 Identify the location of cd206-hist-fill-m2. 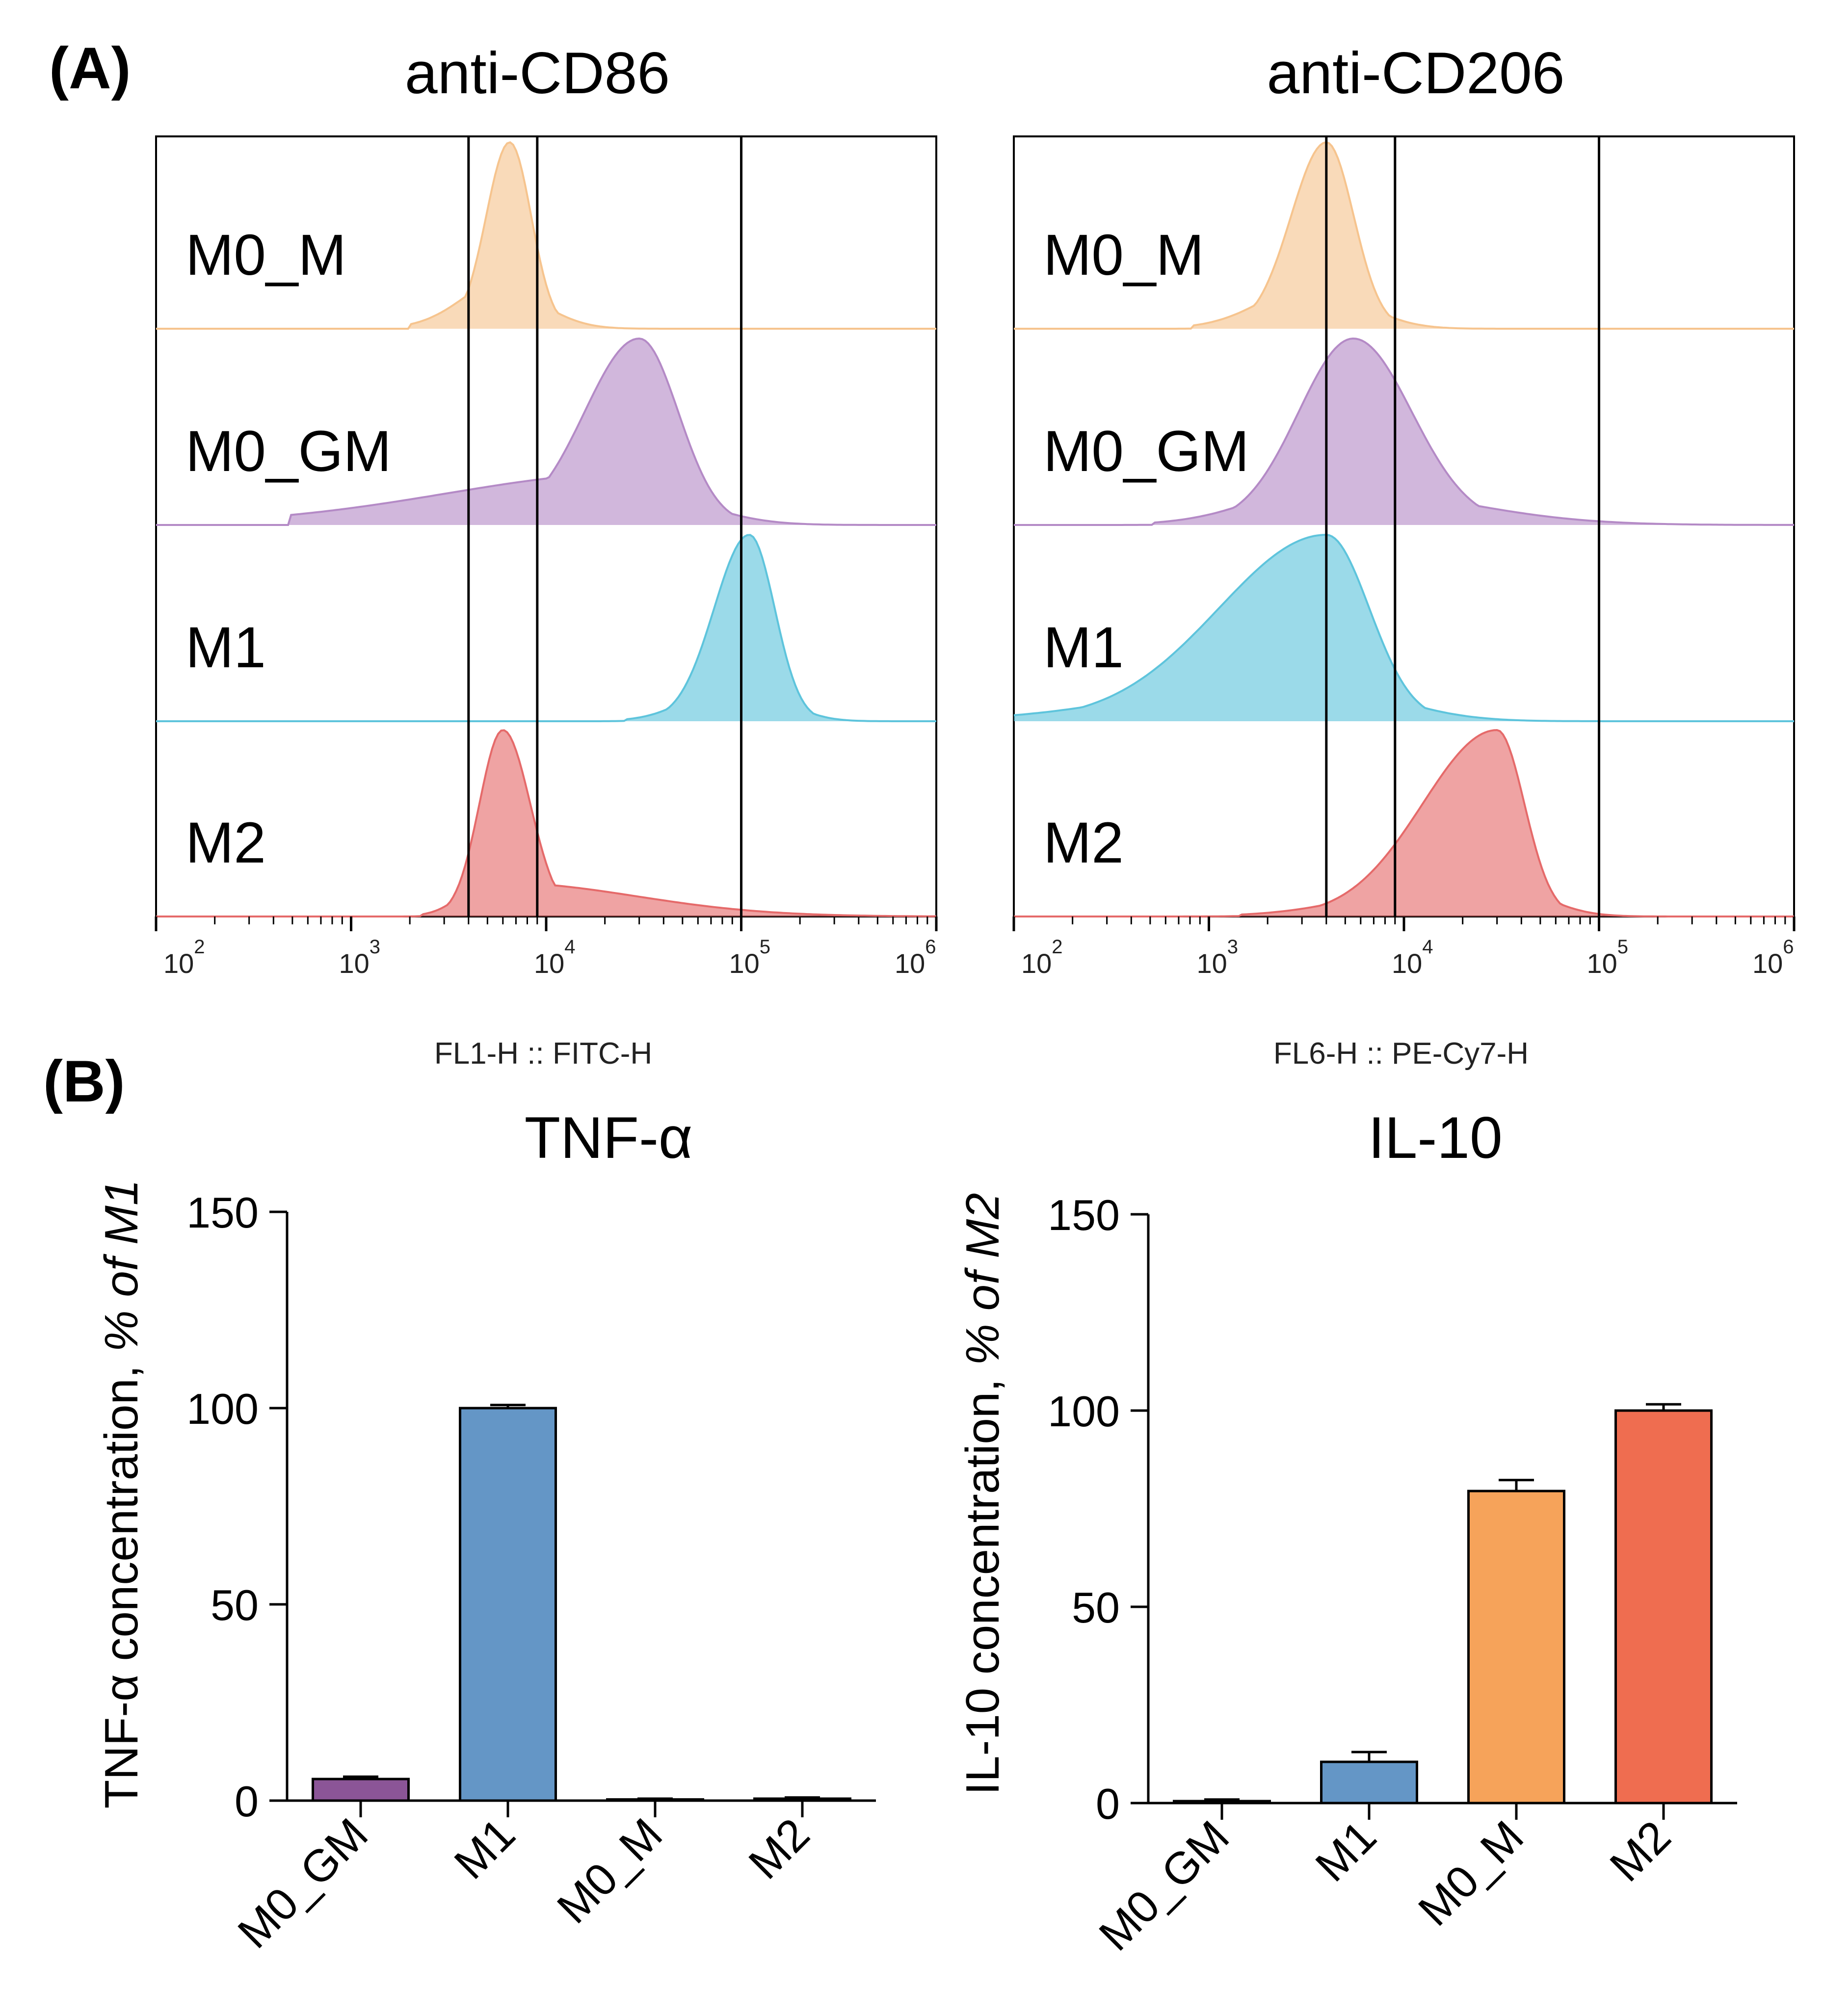
(1404, 823).